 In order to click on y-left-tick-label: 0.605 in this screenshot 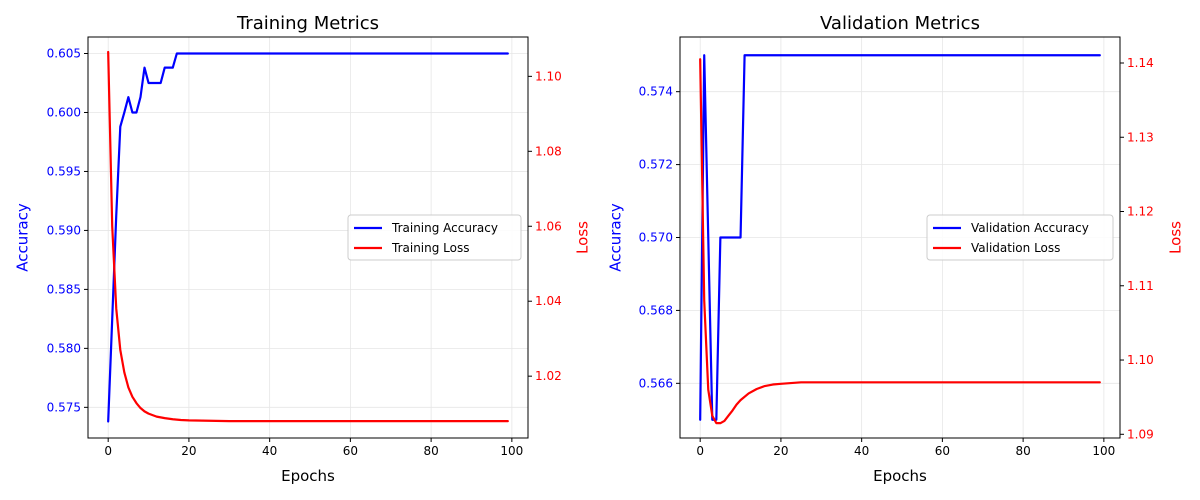, I will do `click(64, 54)`.